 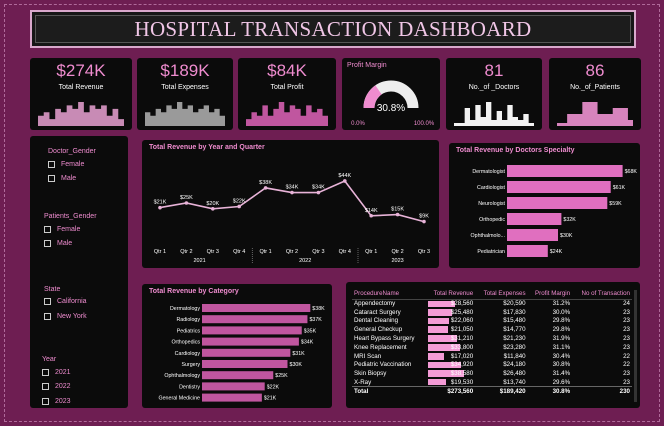 What do you see at coordinates (66, 164) in the screenshot?
I see `slicer-option-doctor-female: Female` at bounding box center [66, 164].